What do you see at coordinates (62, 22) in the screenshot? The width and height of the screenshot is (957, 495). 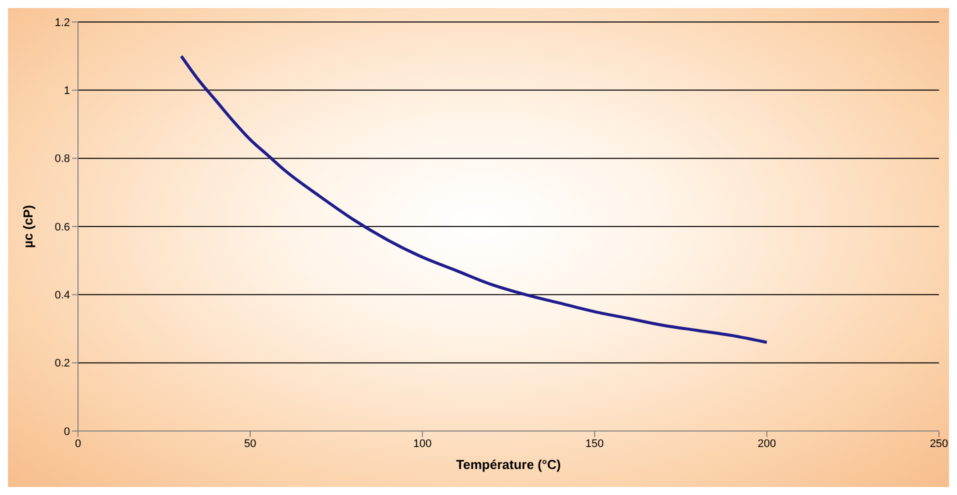 I see `y-tick-label: 1.2` at bounding box center [62, 22].